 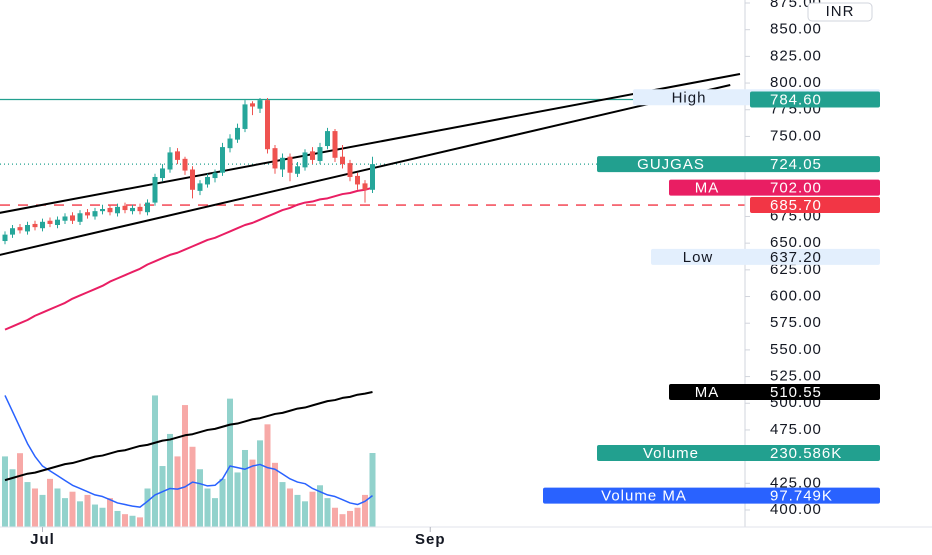 What do you see at coordinates (796, 188) in the screenshot?
I see `badge-value: 702.00` at bounding box center [796, 188].